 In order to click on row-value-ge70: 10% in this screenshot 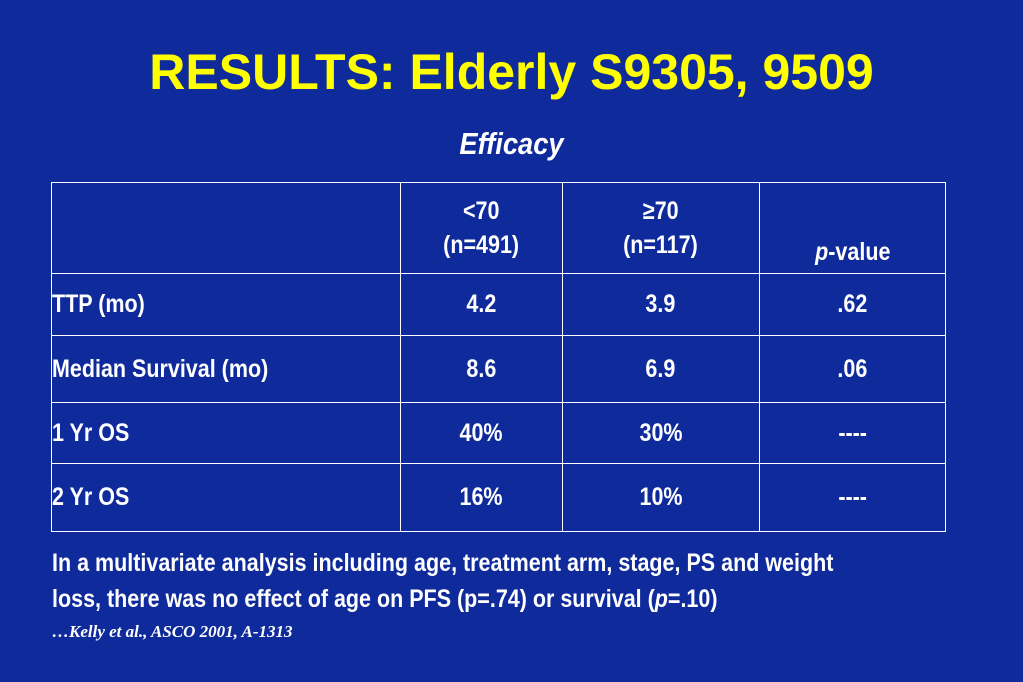, I will do `click(661, 497)`.